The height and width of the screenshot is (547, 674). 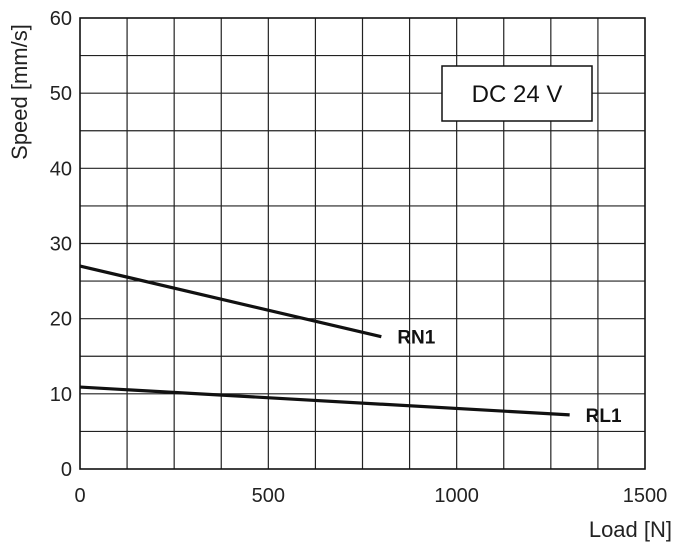 What do you see at coordinates (268, 496) in the screenshot?
I see `x-tick-label: 500` at bounding box center [268, 496].